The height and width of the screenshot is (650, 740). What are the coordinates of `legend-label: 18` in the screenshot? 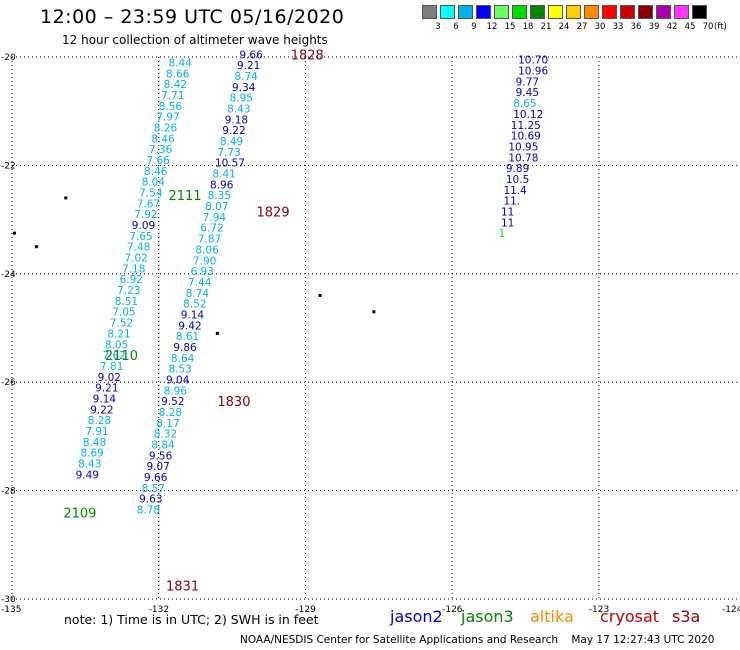 It's located at (528, 27).